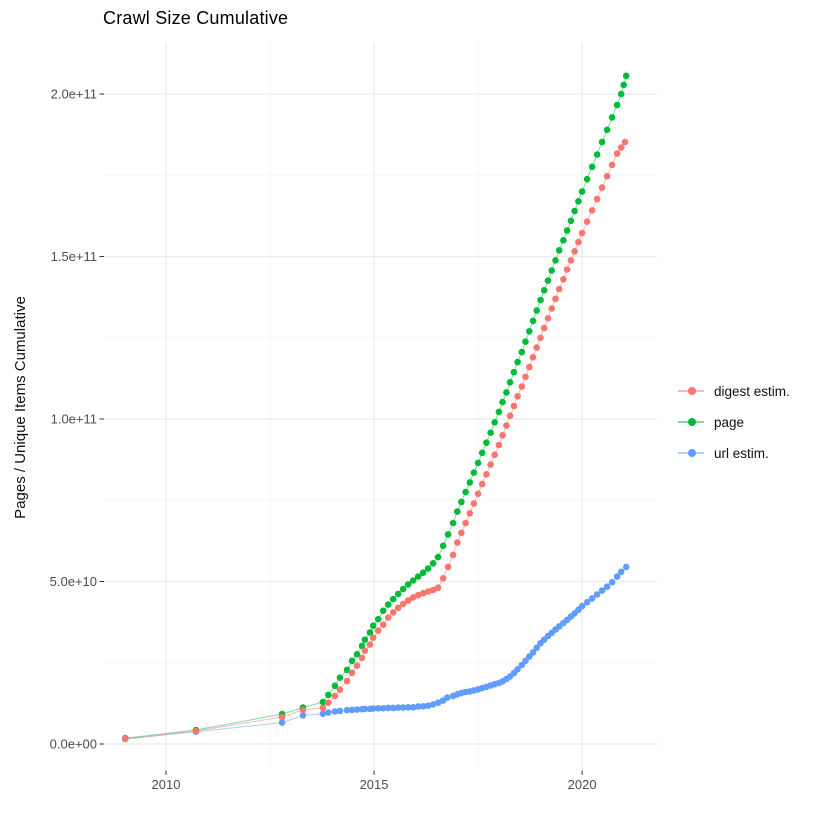 This screenshot has width=826, height=827. What do you see at coordinates (73, 581) in the screenshot?
I see `y-tick-label: 5.0e+10` at bounding box center [73, 581].